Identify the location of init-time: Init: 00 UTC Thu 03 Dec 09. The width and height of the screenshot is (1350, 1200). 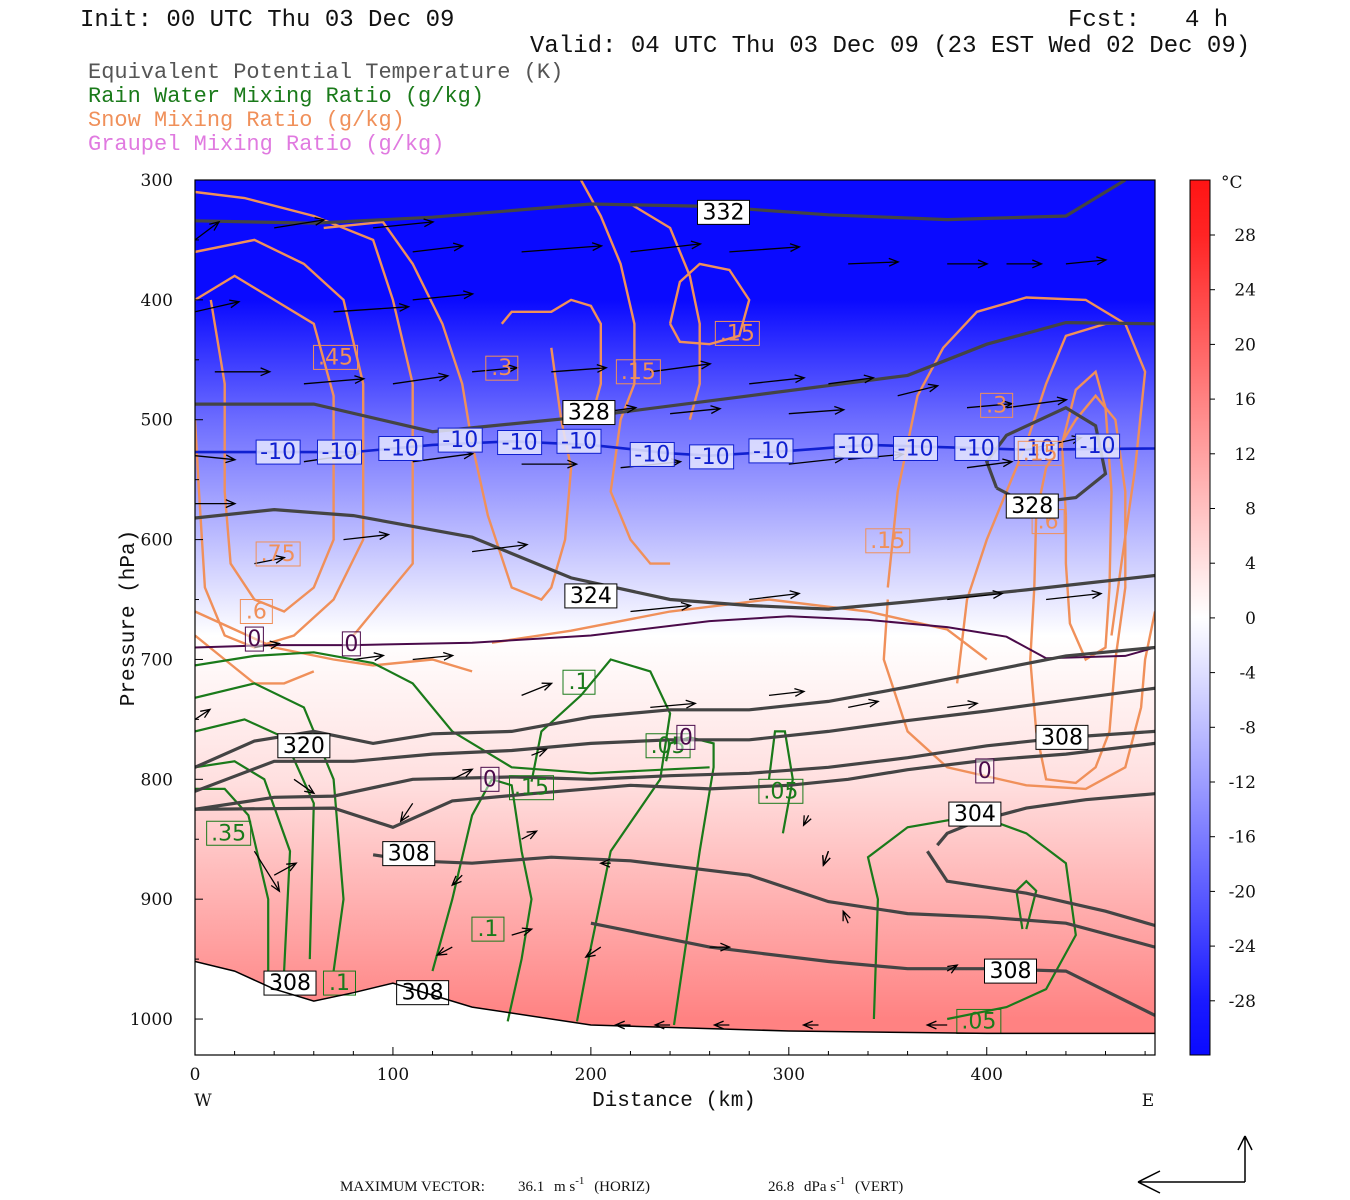
(267, 20).